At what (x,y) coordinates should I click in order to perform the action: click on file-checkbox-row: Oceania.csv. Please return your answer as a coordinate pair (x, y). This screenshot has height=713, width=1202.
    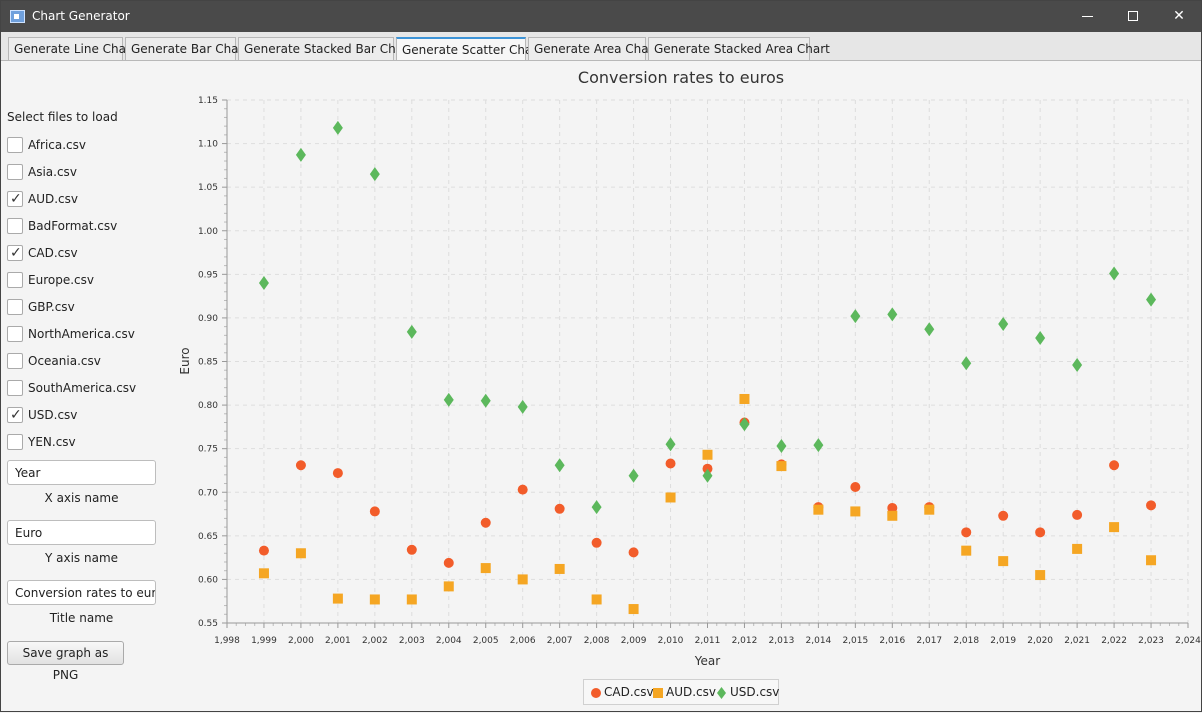
    Looking at the image, I should click on (82, 362).